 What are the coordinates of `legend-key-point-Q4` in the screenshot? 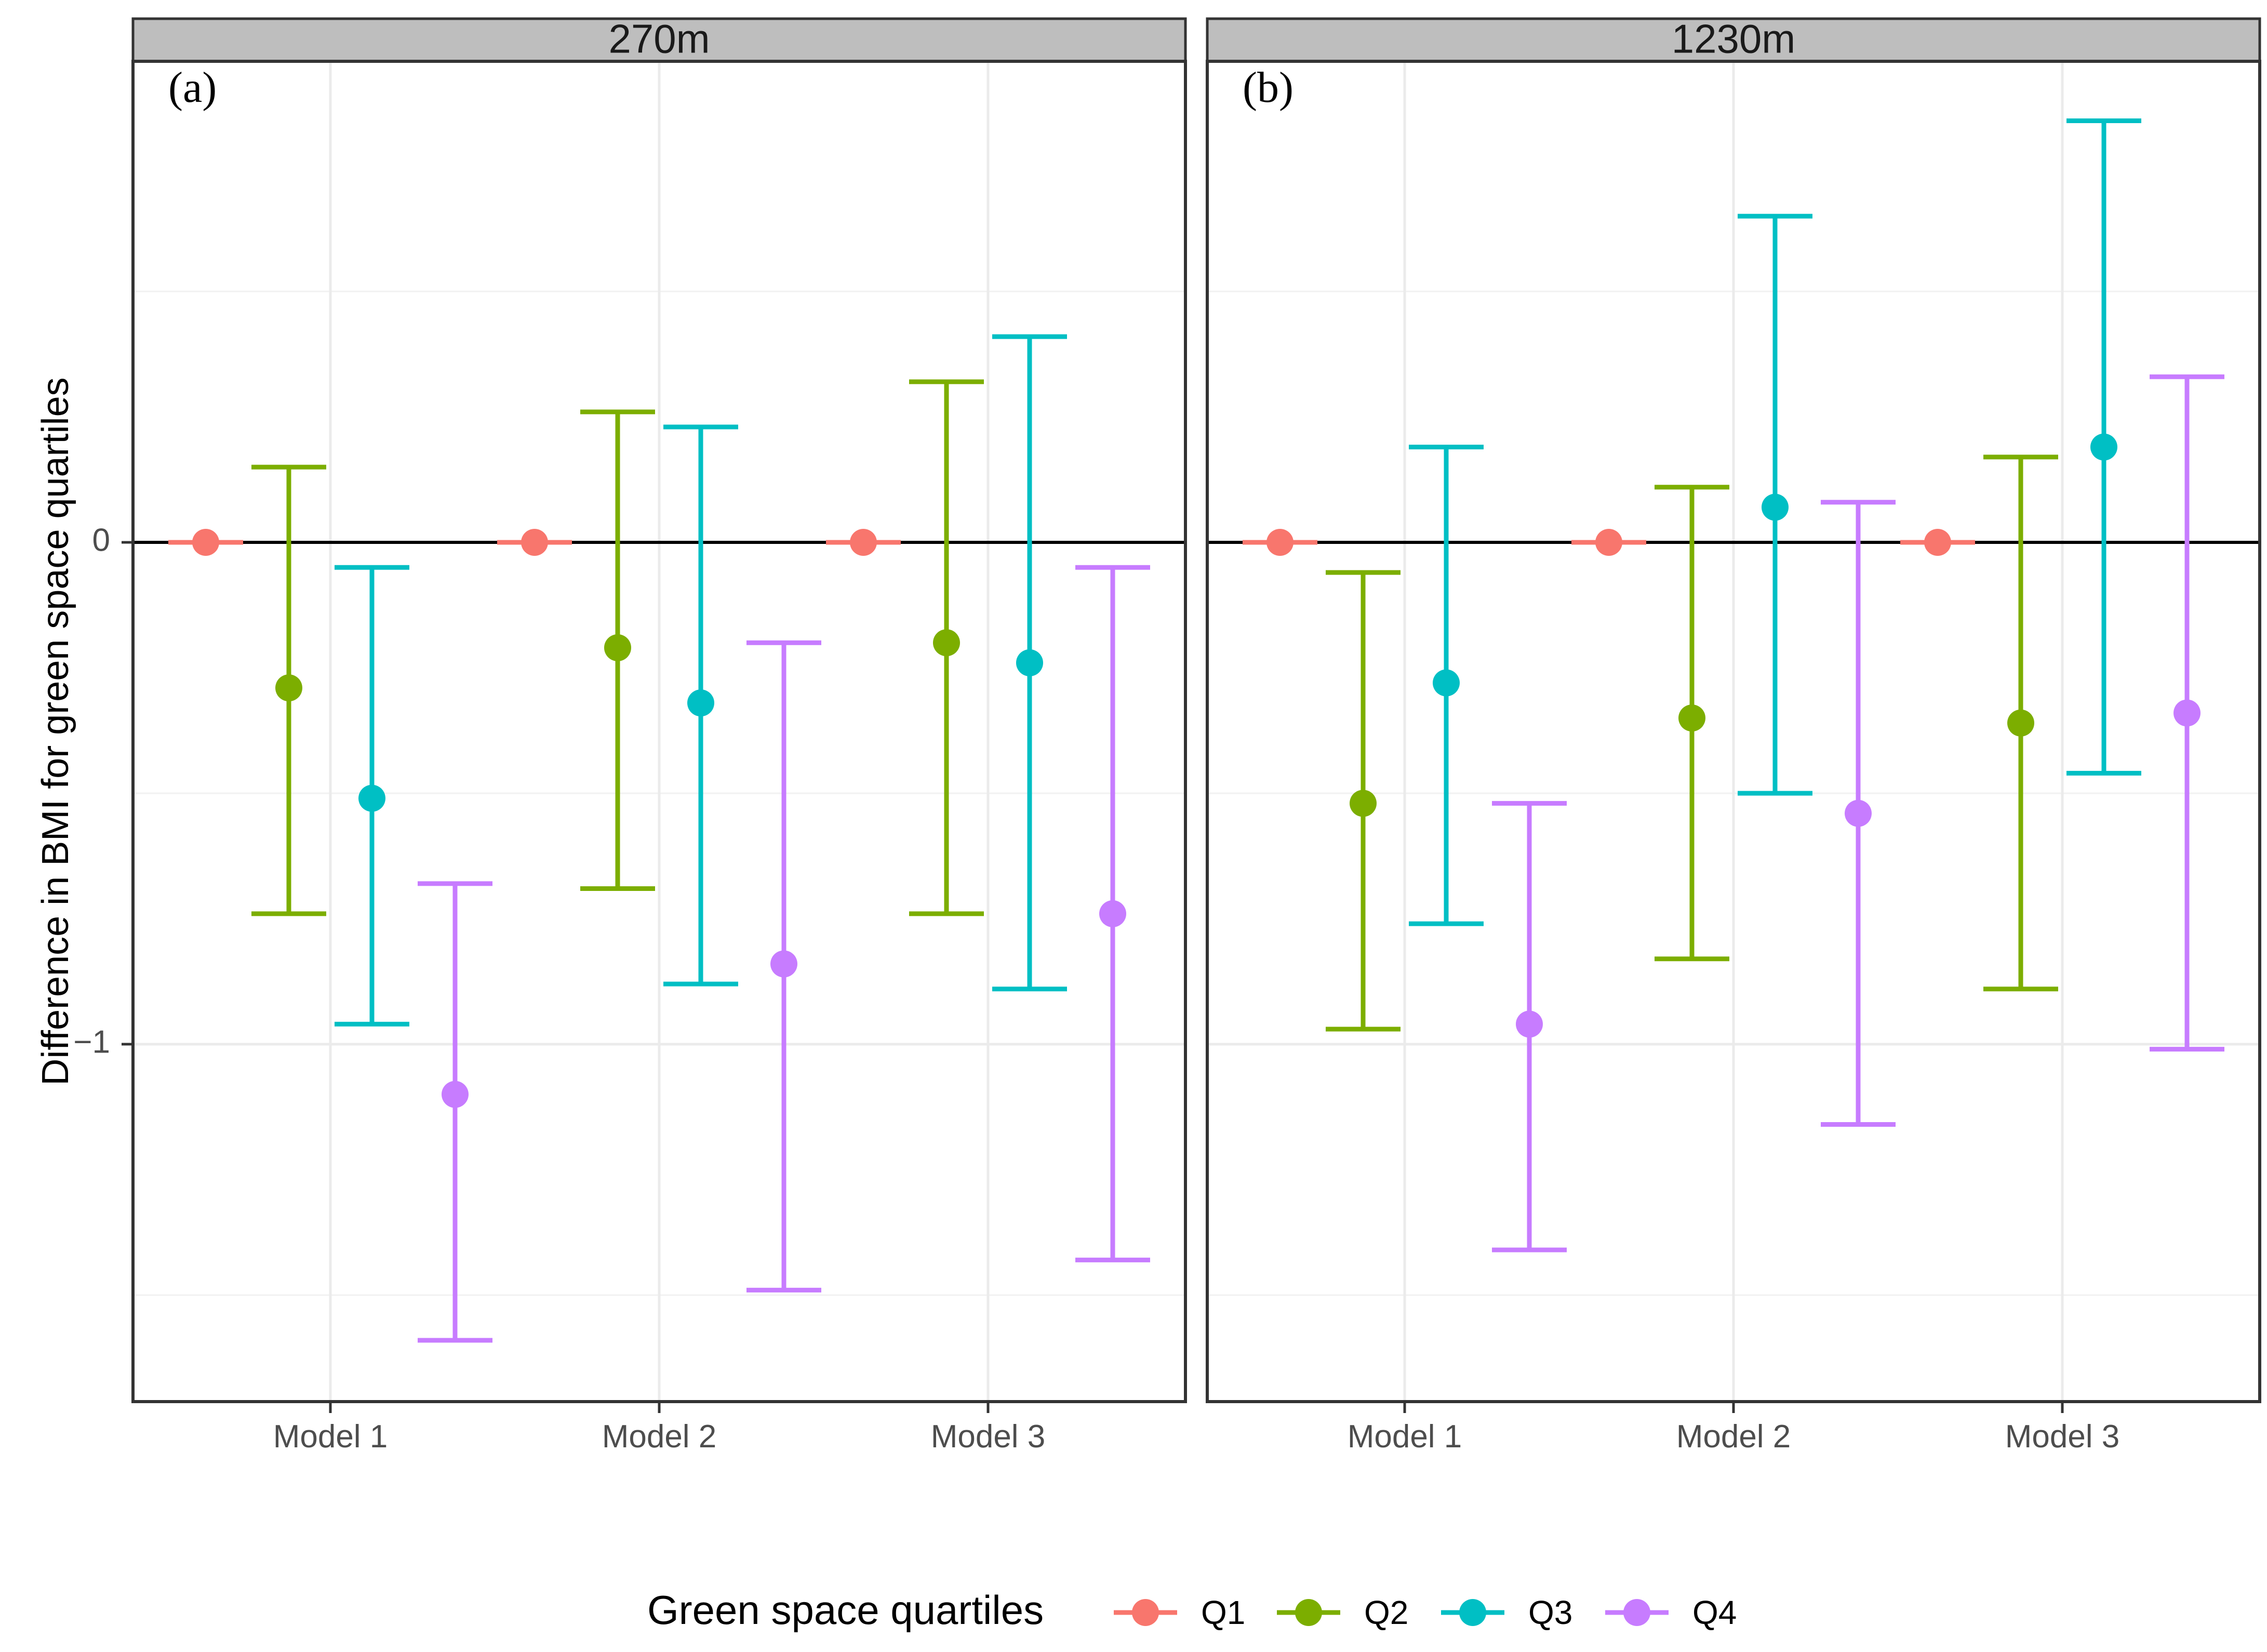 It's located at (1637, 1612).